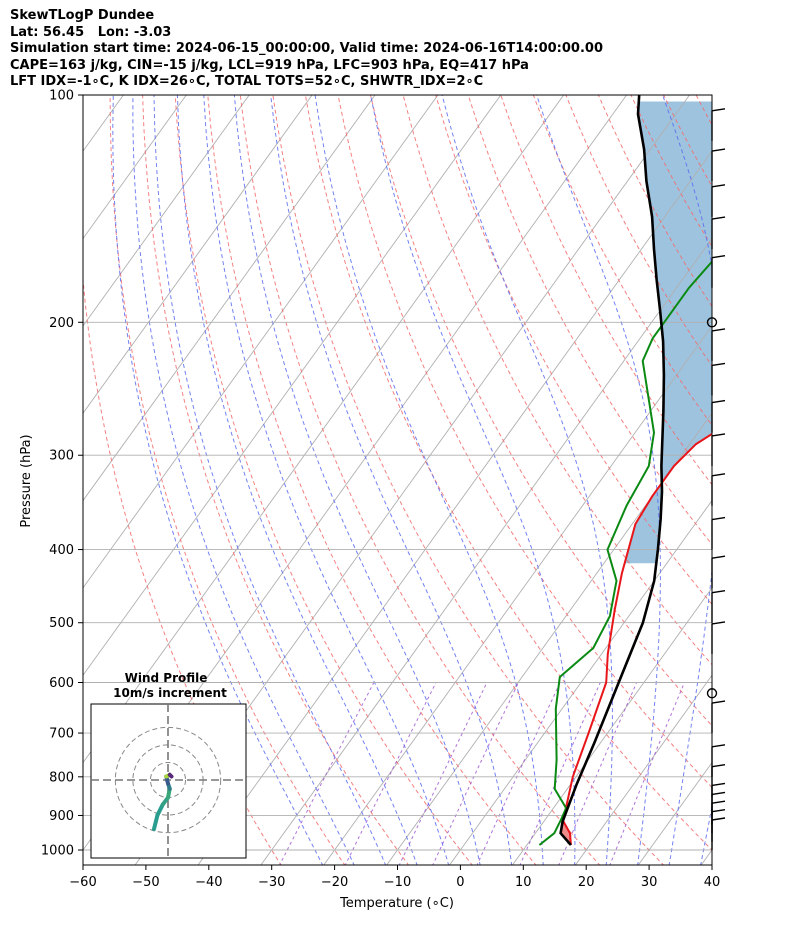 The image size is (794, 937). Describe the element at coordinates (712, 882) in the screenshot. I see `x-tick-label: 40` at that location.